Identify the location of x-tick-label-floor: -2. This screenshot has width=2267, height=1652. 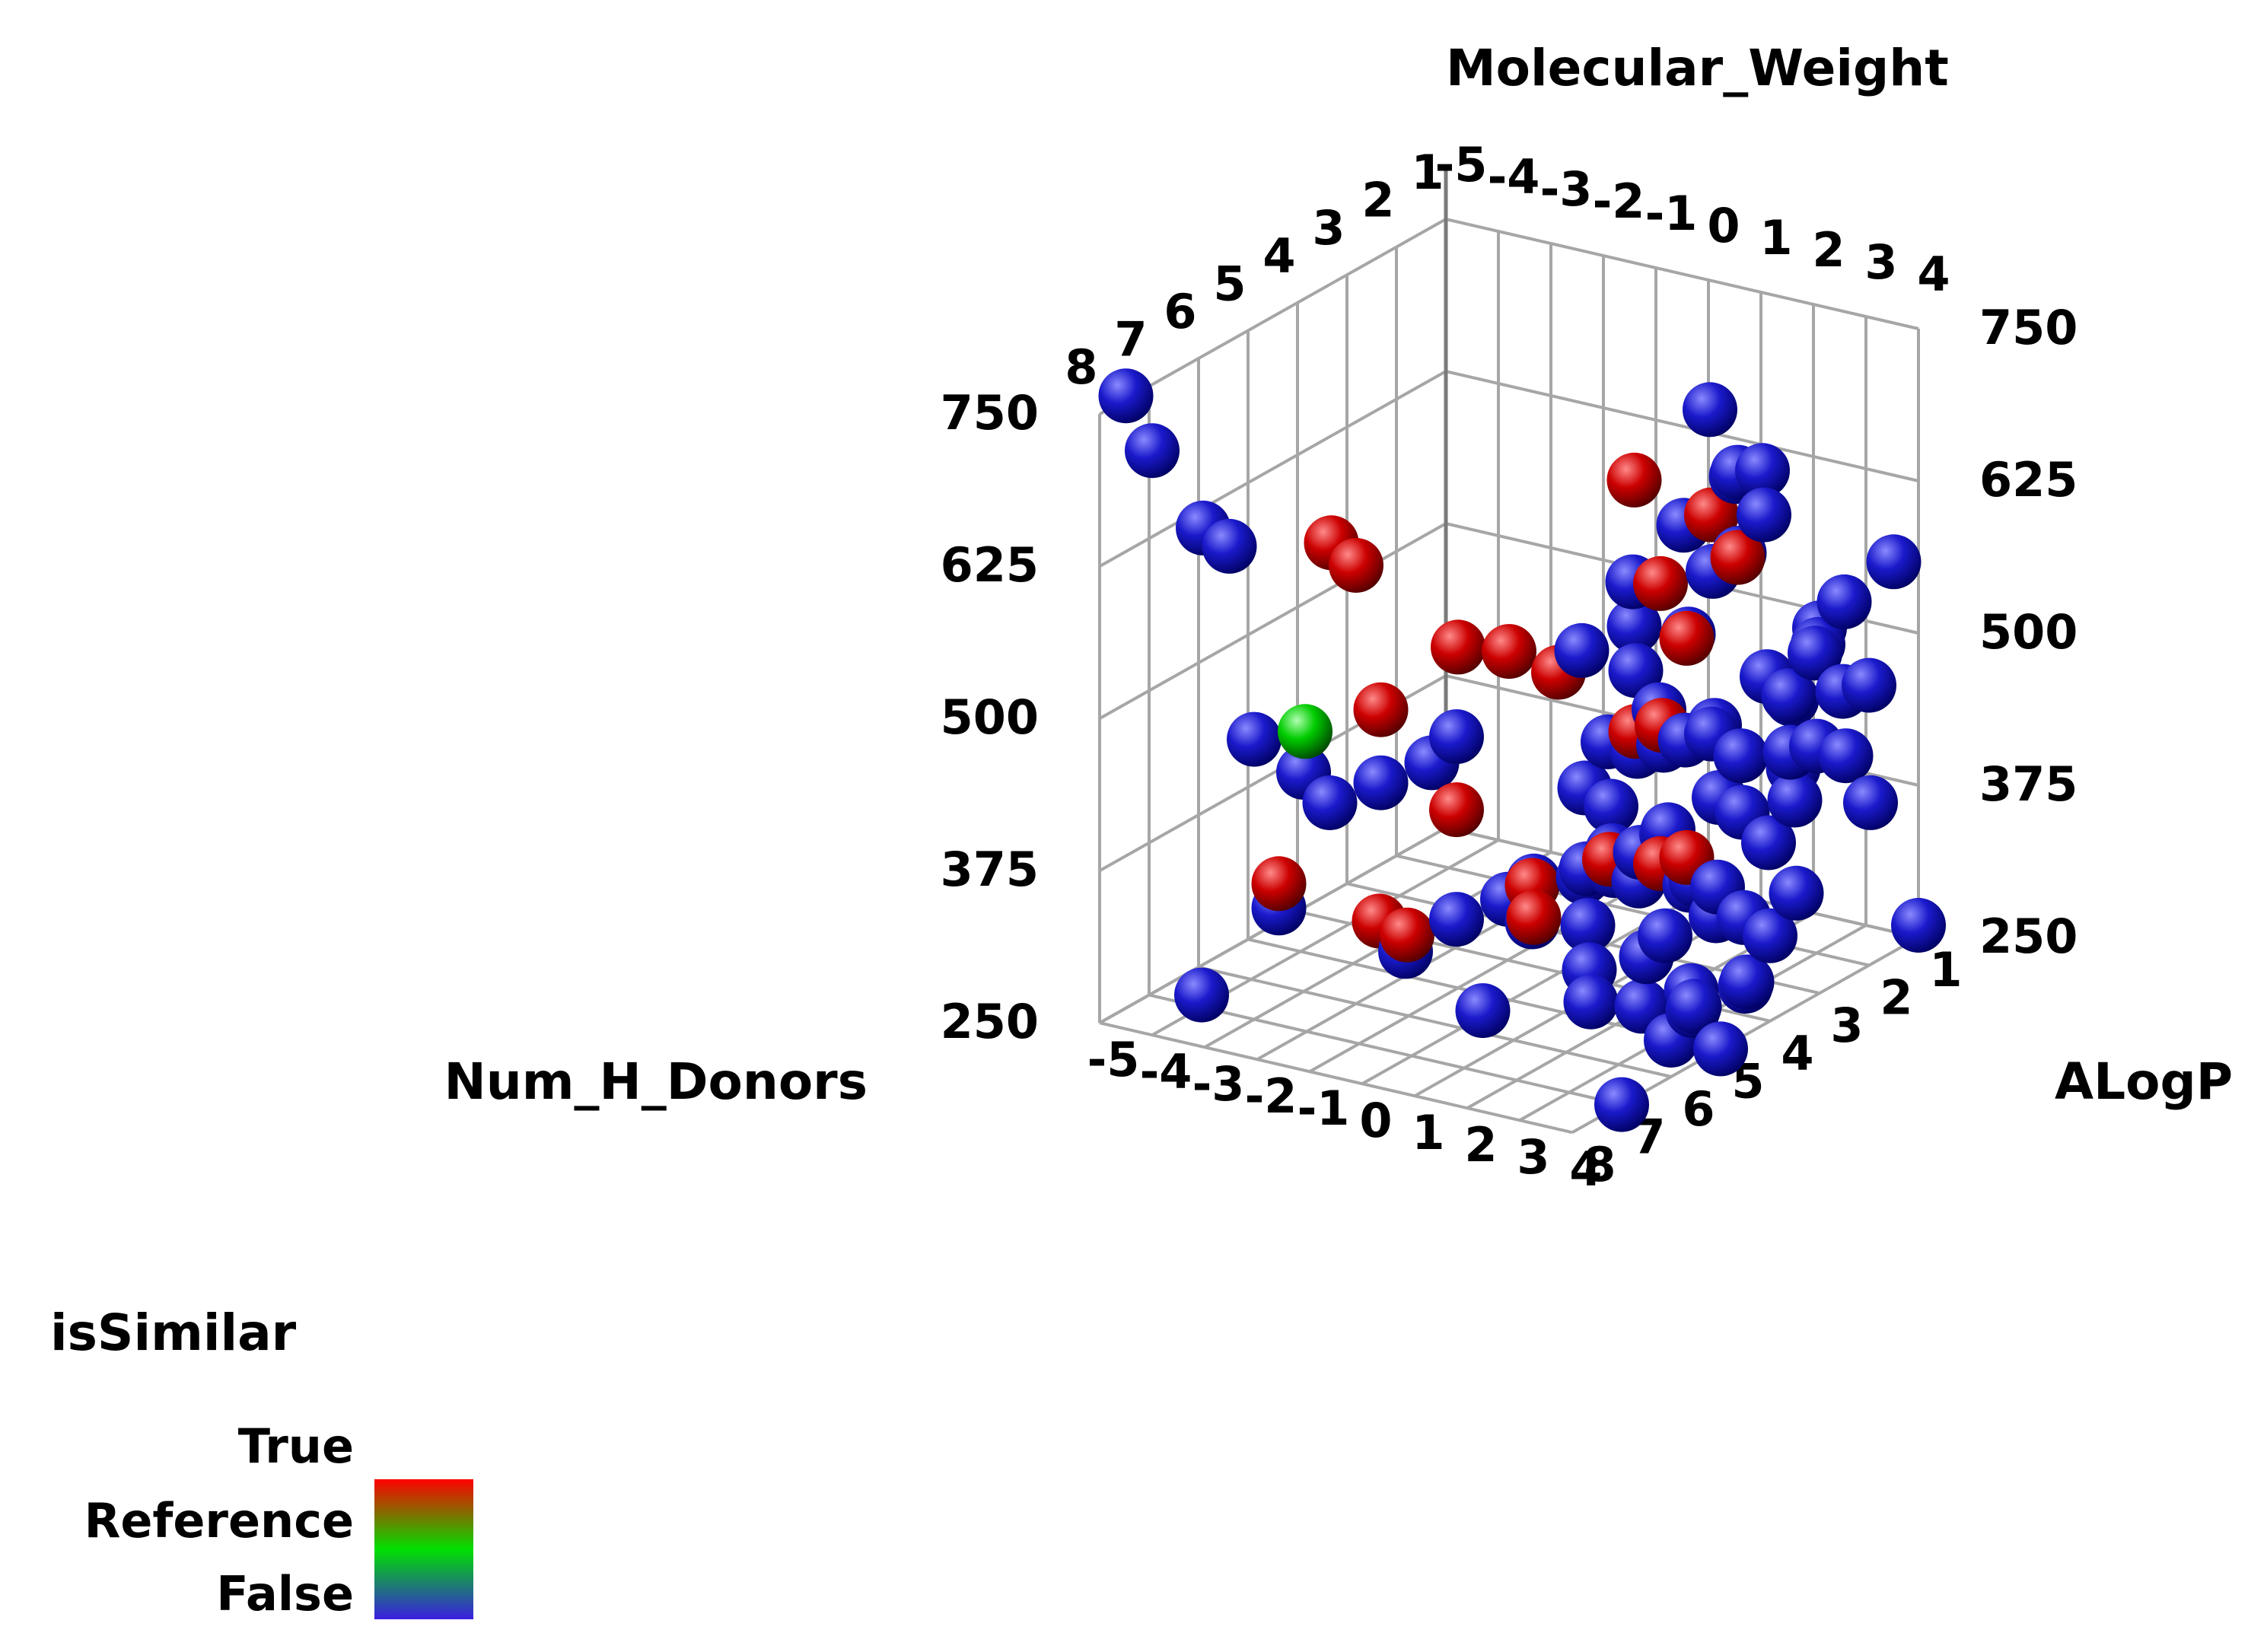
(1271, 1096).